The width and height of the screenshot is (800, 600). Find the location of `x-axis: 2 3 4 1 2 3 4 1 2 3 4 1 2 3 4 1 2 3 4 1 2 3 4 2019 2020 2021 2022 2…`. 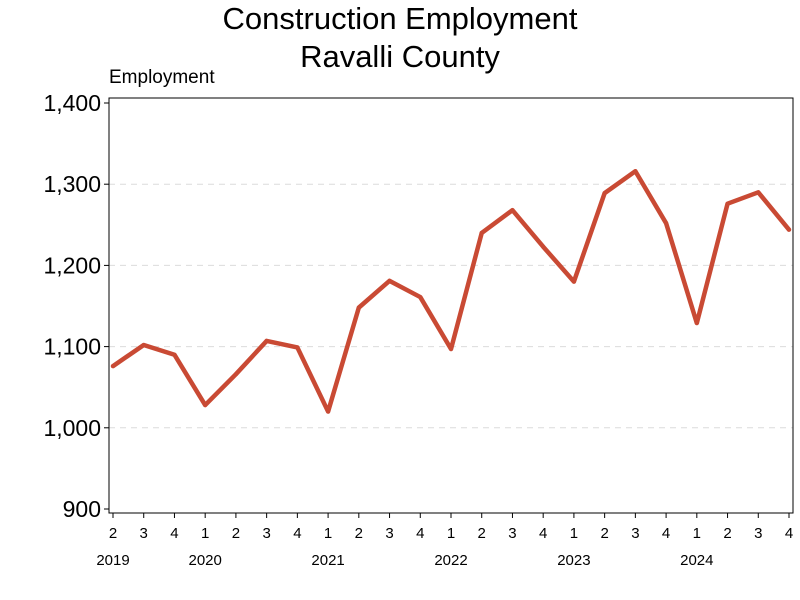

x-axis: 2 3 4 1 2 3 4 1 2 3 4 1 2 3 4 1 2 3 4 1 2 3 4 2019 2020 2021 2022 2… is located at coordinates (444, 541).